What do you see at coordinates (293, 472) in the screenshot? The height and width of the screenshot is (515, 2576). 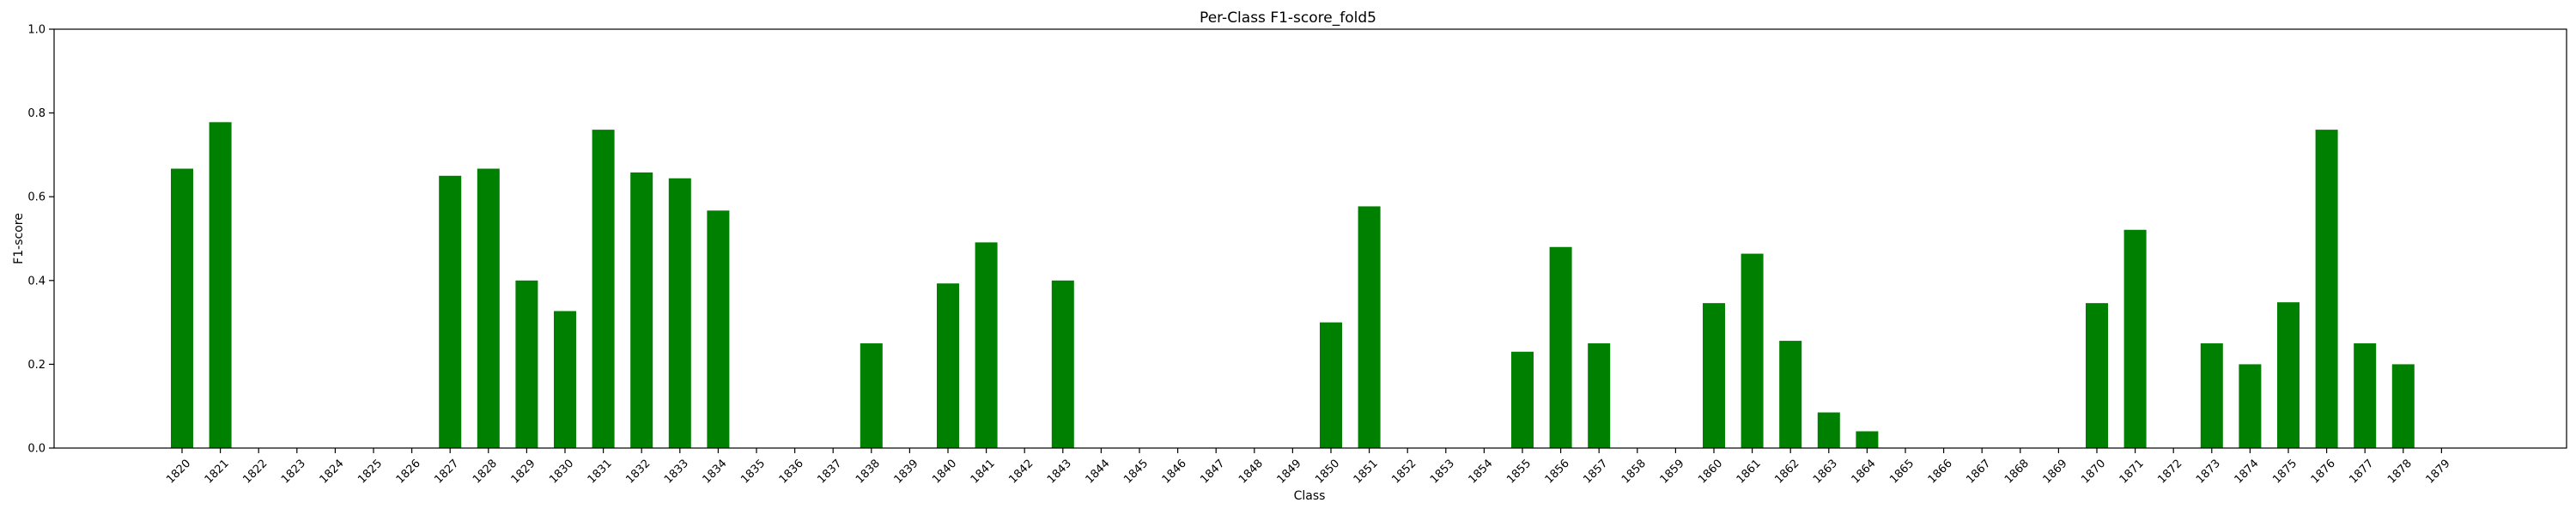 I see `x-tick-label: 1823` at bounding box center [293, 472].